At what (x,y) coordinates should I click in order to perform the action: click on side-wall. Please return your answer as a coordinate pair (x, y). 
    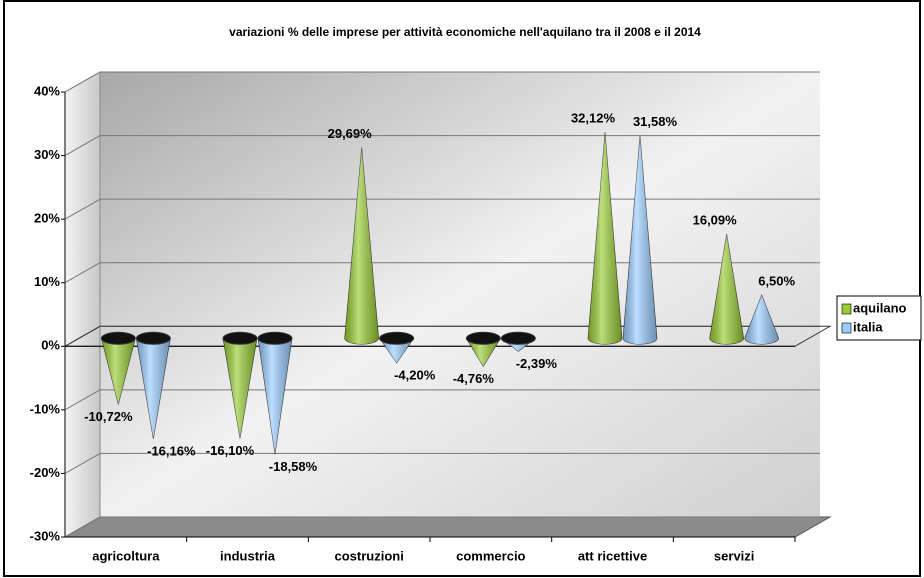
    Looking at the image, I should click on (82, 304).